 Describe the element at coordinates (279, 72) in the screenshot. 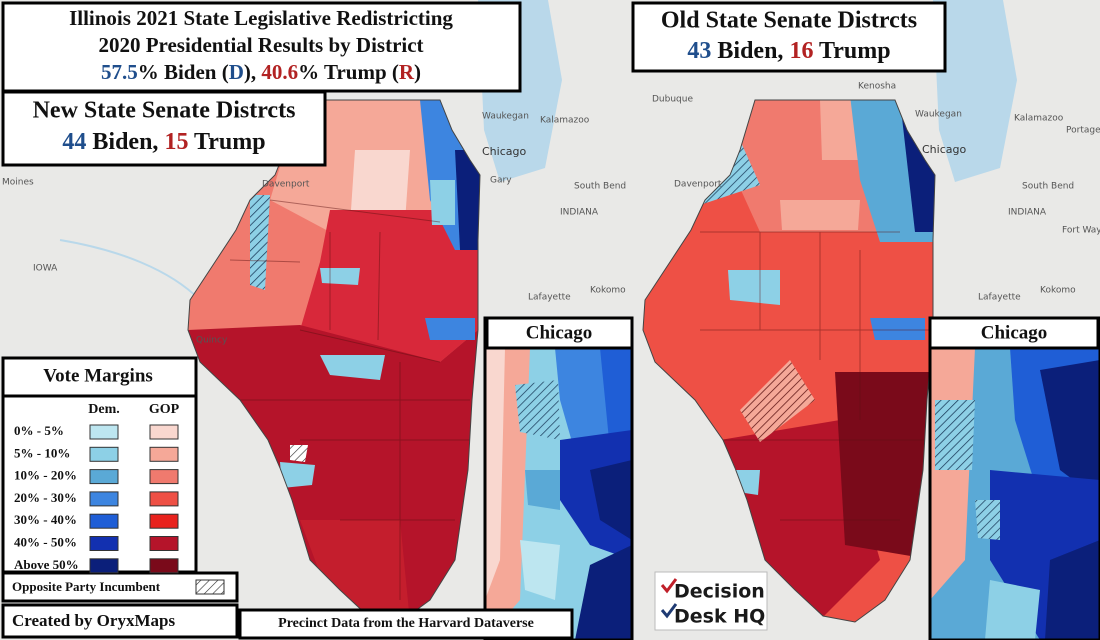

I see `summary-part: 40.6` at that location.